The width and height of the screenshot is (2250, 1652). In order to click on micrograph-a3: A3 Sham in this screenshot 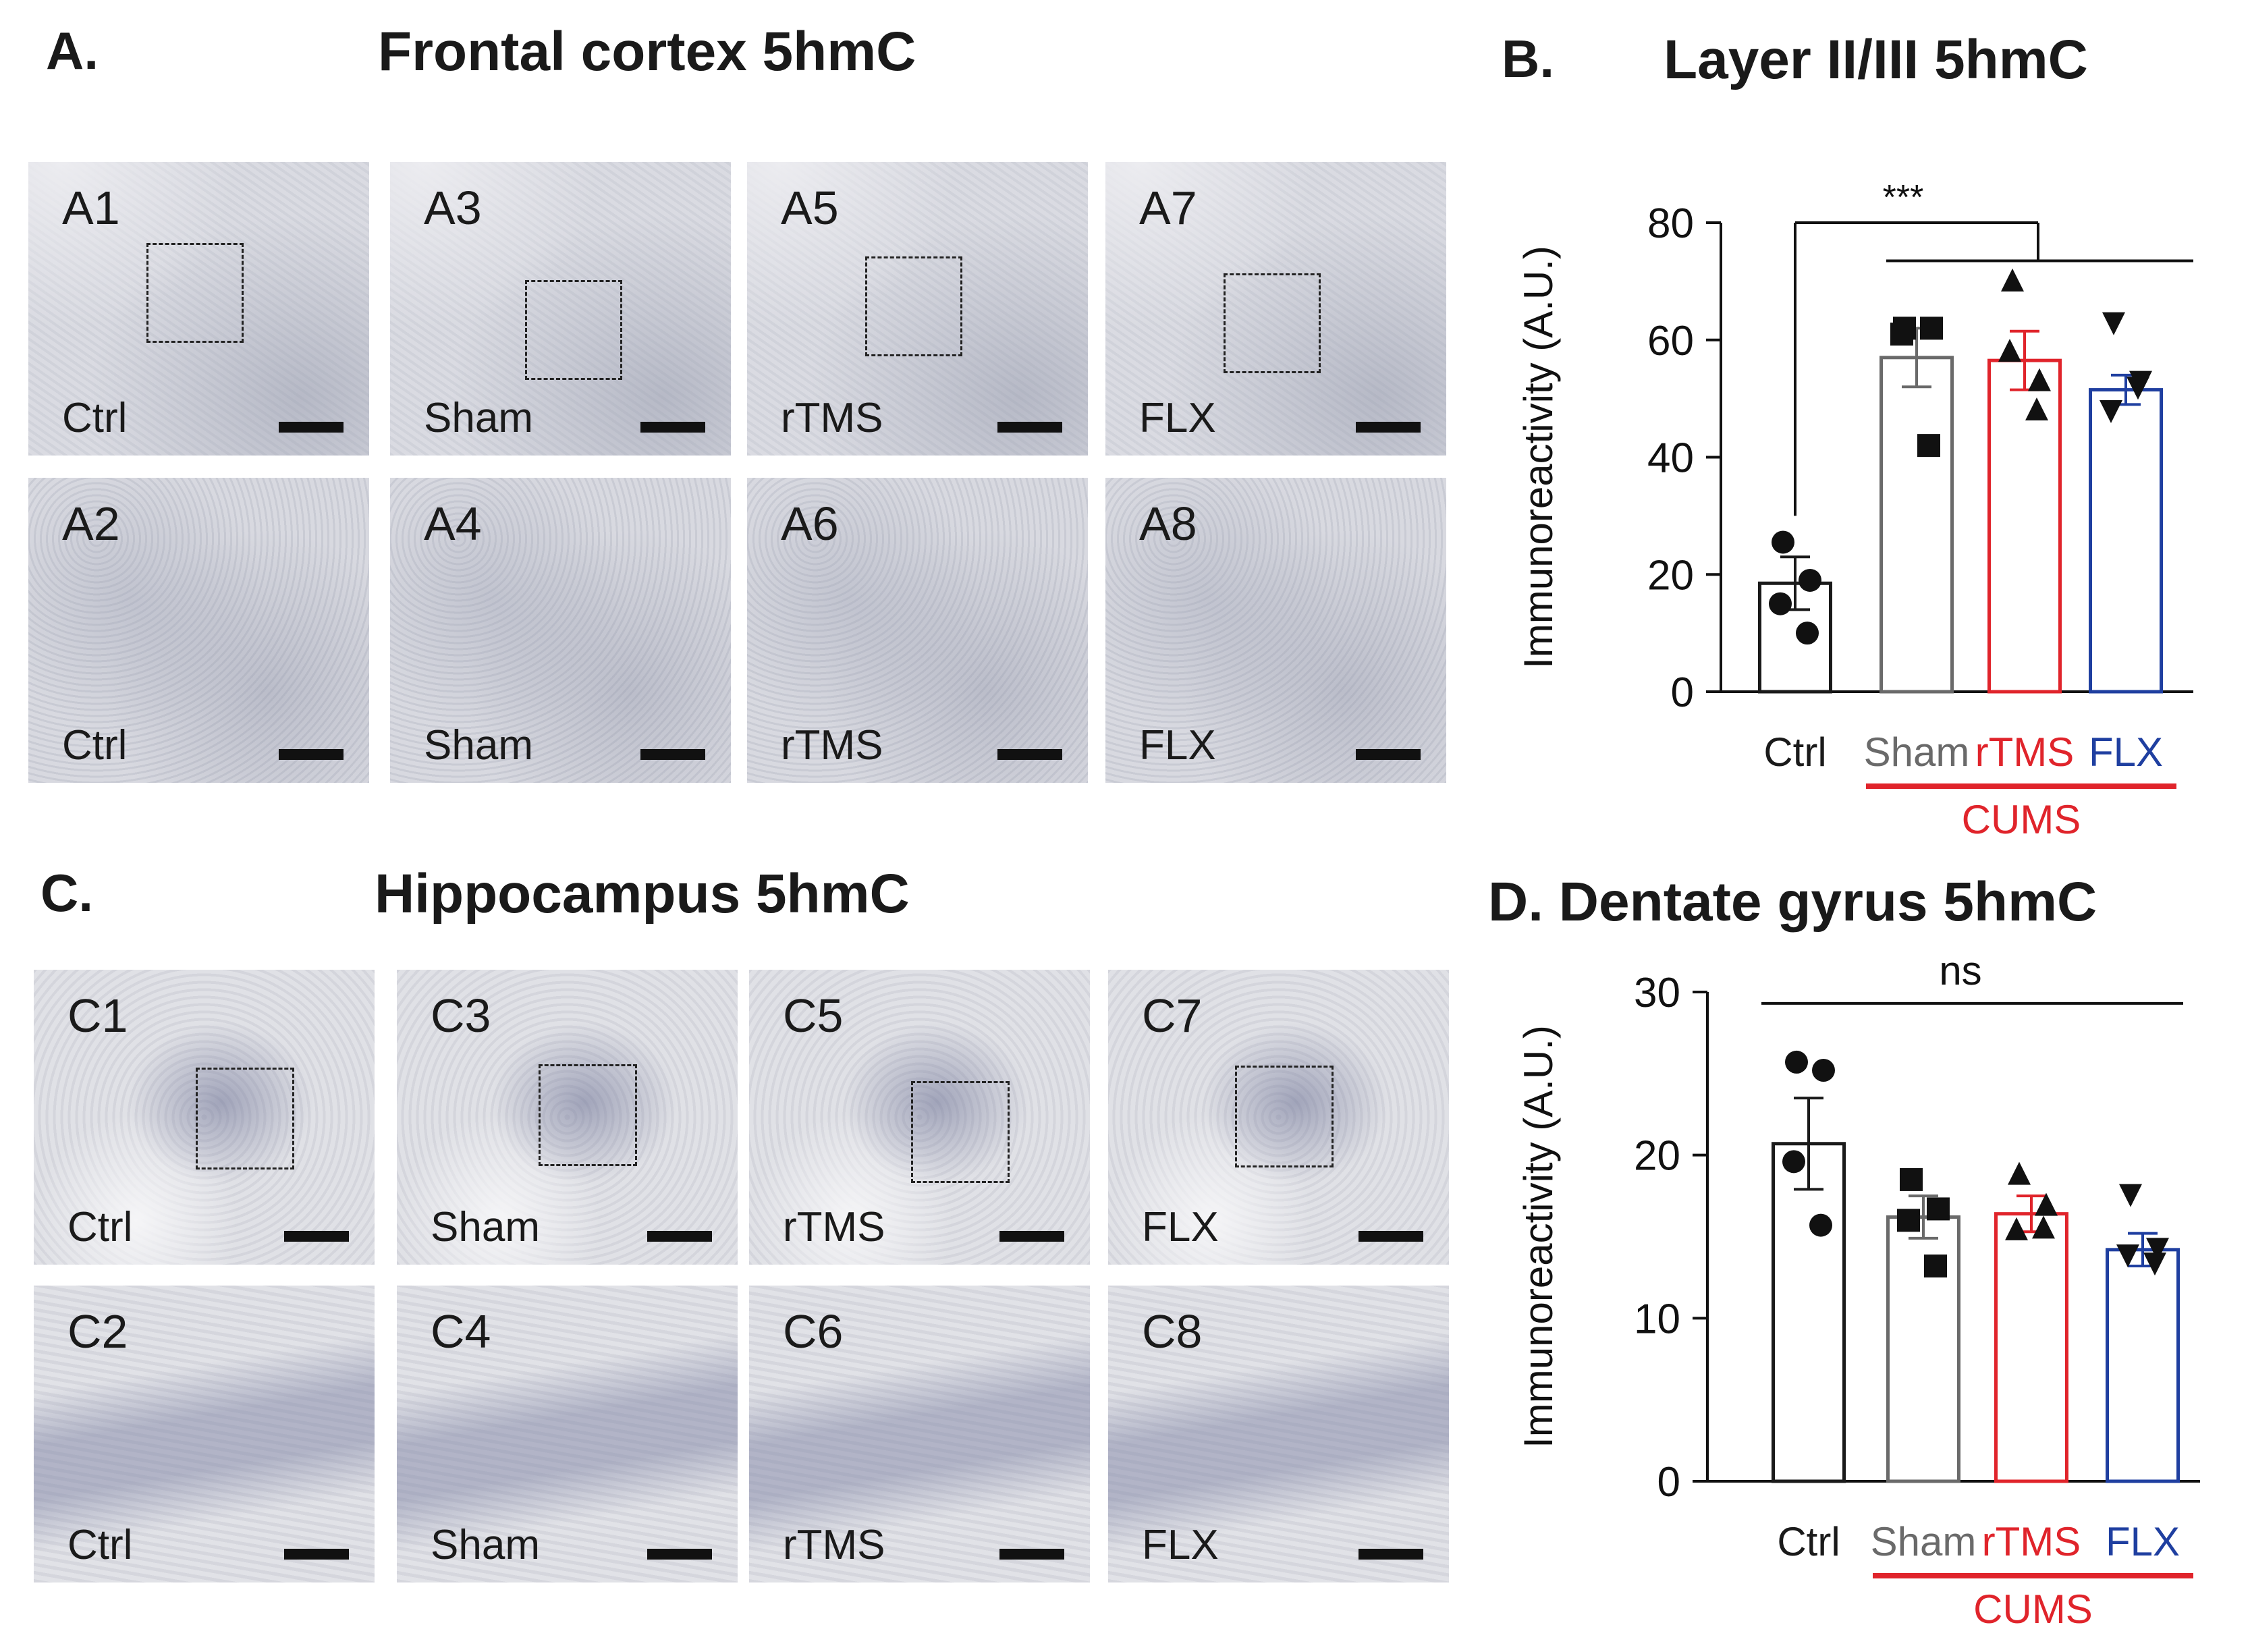, I will do `click(560, 309)`.